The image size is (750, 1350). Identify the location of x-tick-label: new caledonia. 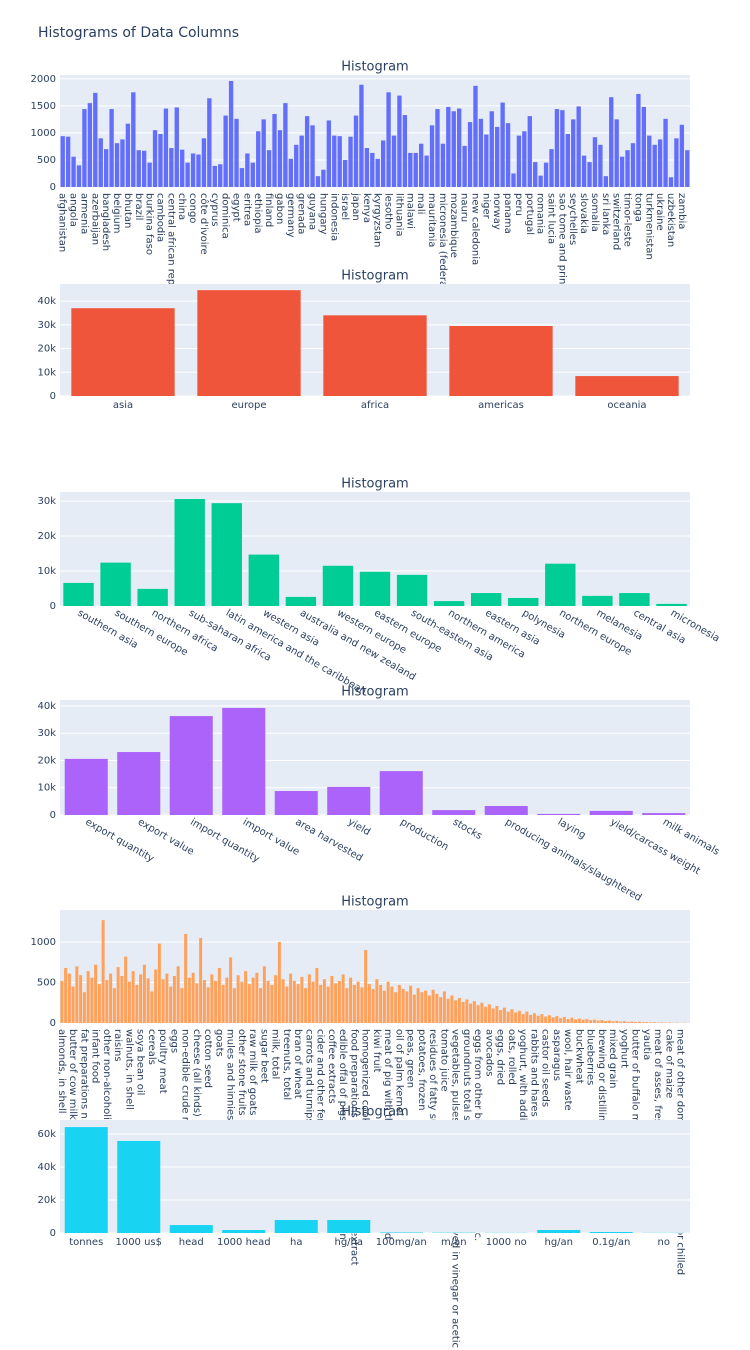
(474, 229).